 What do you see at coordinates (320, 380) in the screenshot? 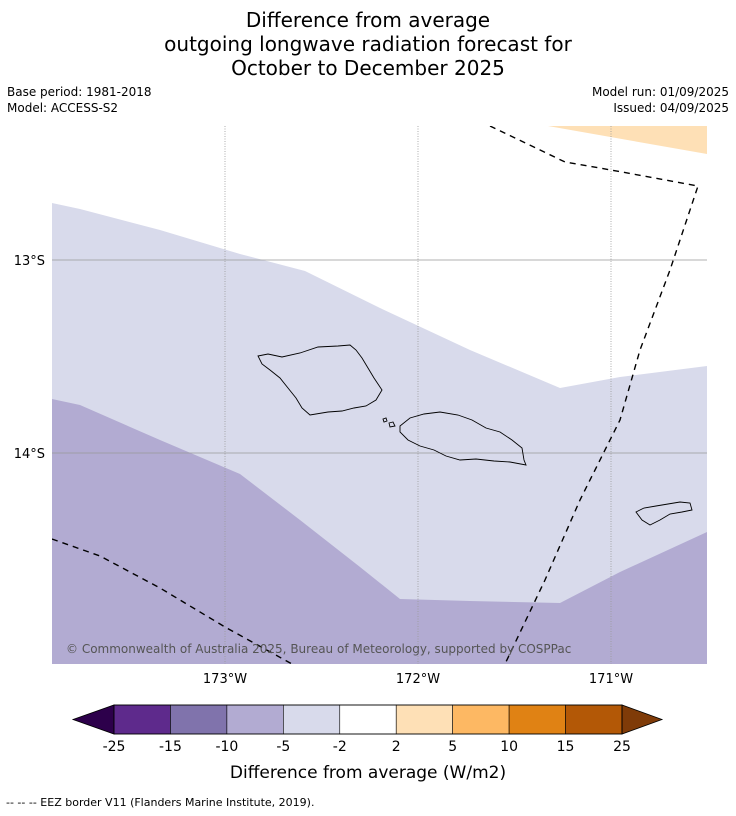
I see `savaii-island` at bounding box center [320, 380].